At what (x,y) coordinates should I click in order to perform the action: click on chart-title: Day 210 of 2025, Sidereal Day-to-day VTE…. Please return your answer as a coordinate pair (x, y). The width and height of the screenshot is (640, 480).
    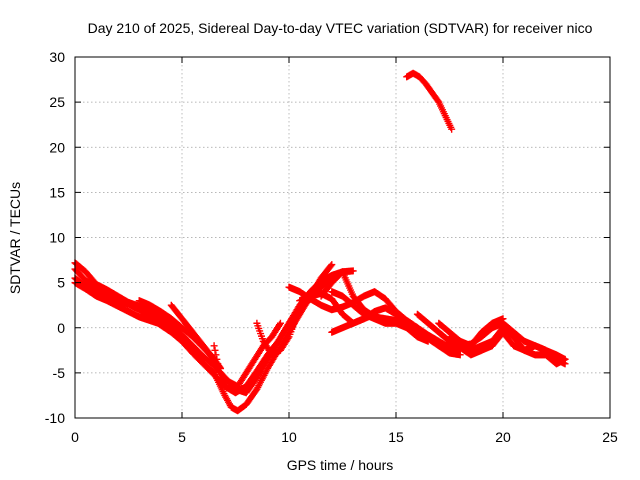
    Looking at the image, I should click on (340, 28).